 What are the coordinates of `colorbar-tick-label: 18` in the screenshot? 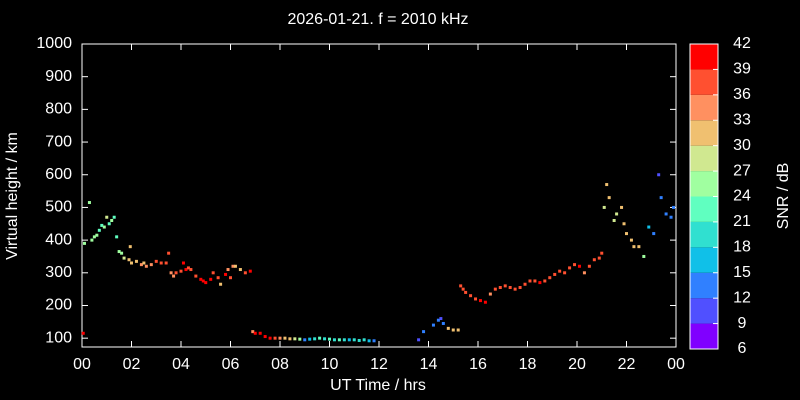 It's located at (742, 247).